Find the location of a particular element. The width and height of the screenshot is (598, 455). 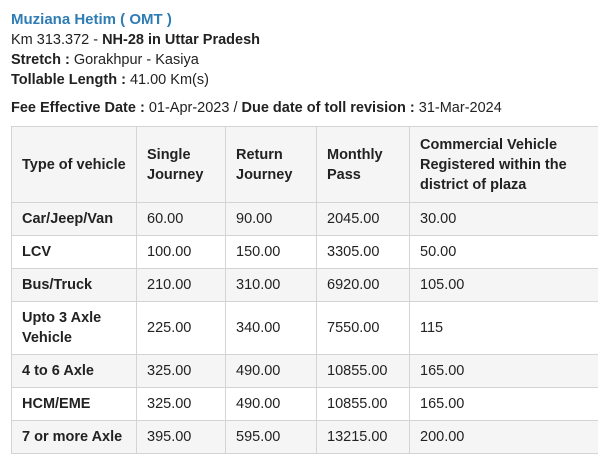

due-date-value: 31-Mar-2024 is located at coordinates (460, 108).